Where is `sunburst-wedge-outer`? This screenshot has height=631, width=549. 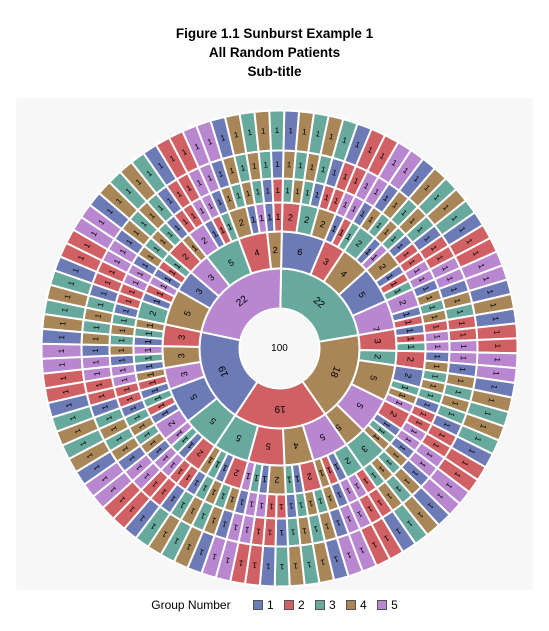
sunburst-wedge-outer is located at coordinates (277, 130).